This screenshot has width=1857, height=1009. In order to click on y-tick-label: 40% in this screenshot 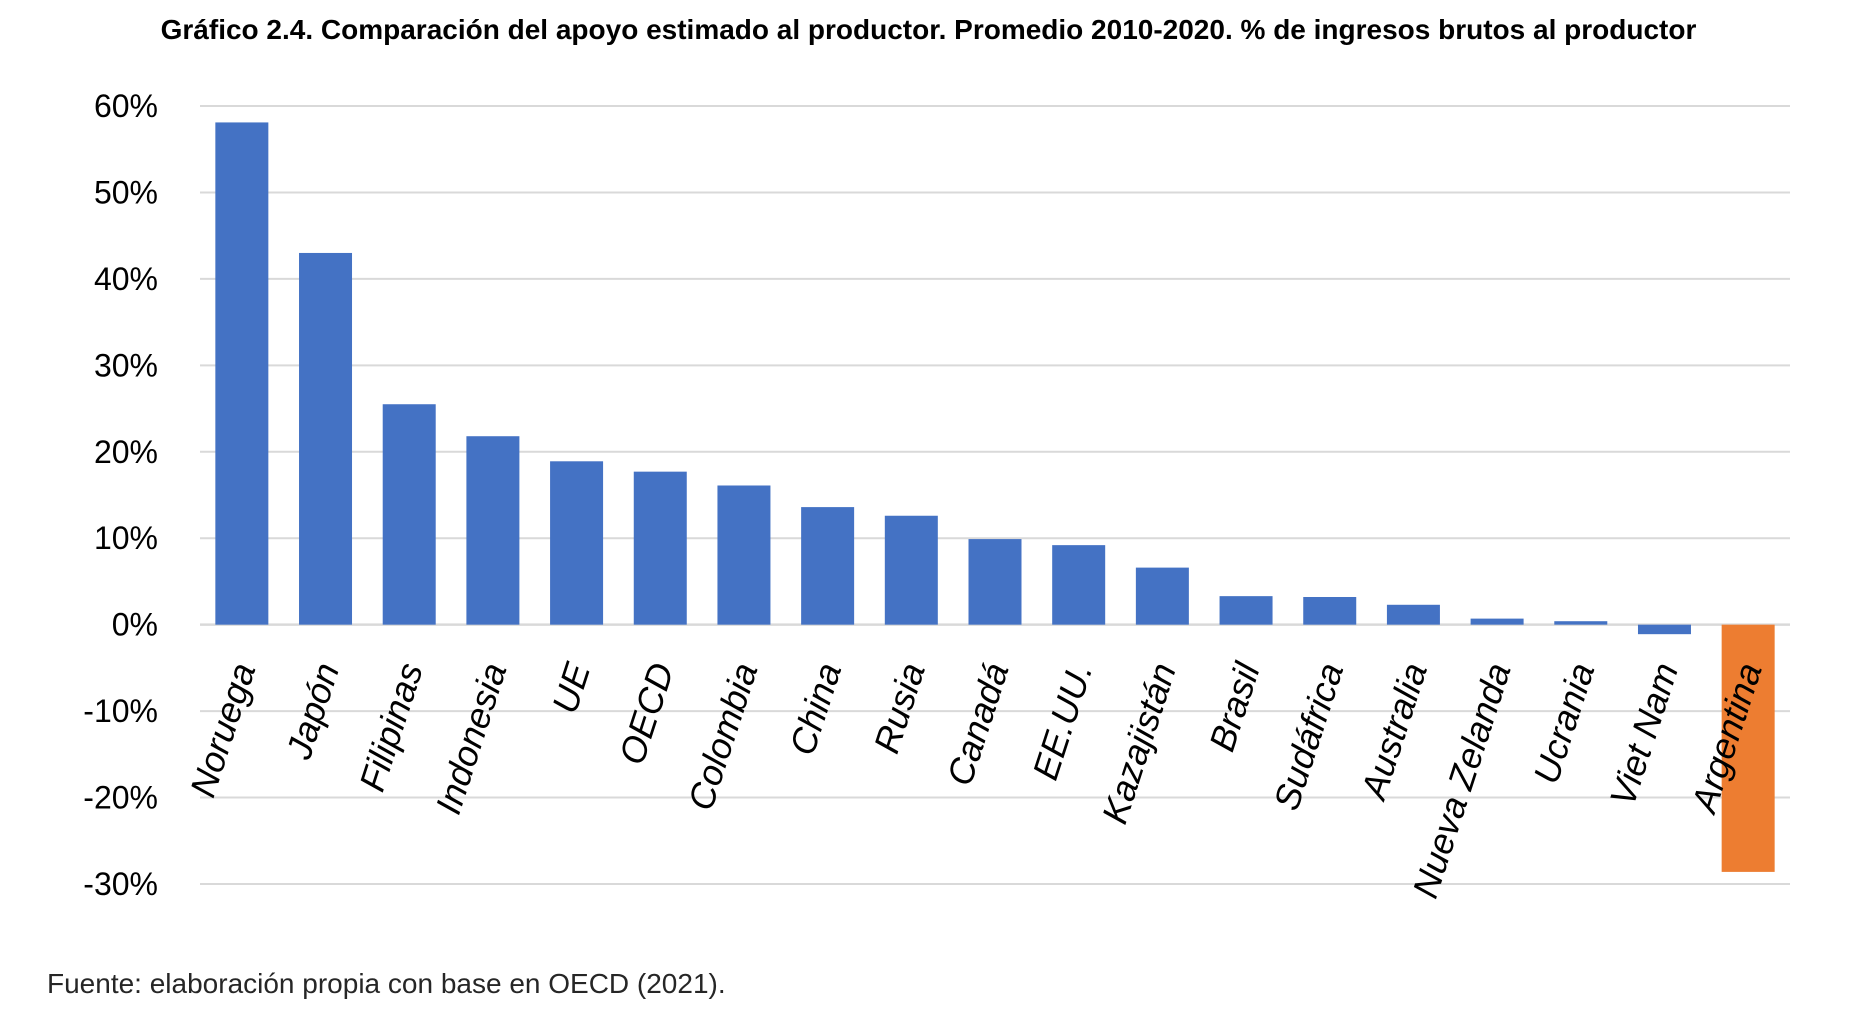, I will do `click(126, 279)`.